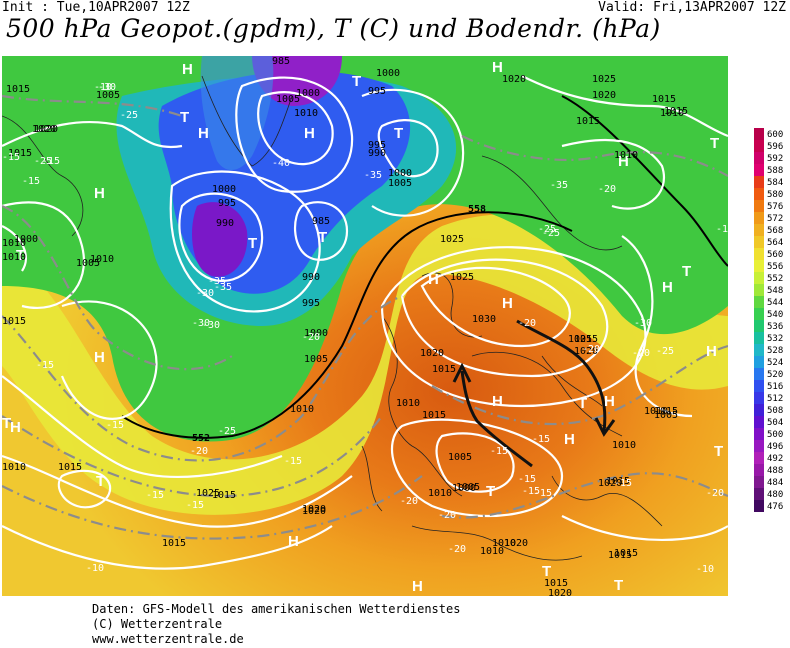 This screenshot has width=790, height=648. I want to click on isobar-value-label: 1025, so click(452, 239).